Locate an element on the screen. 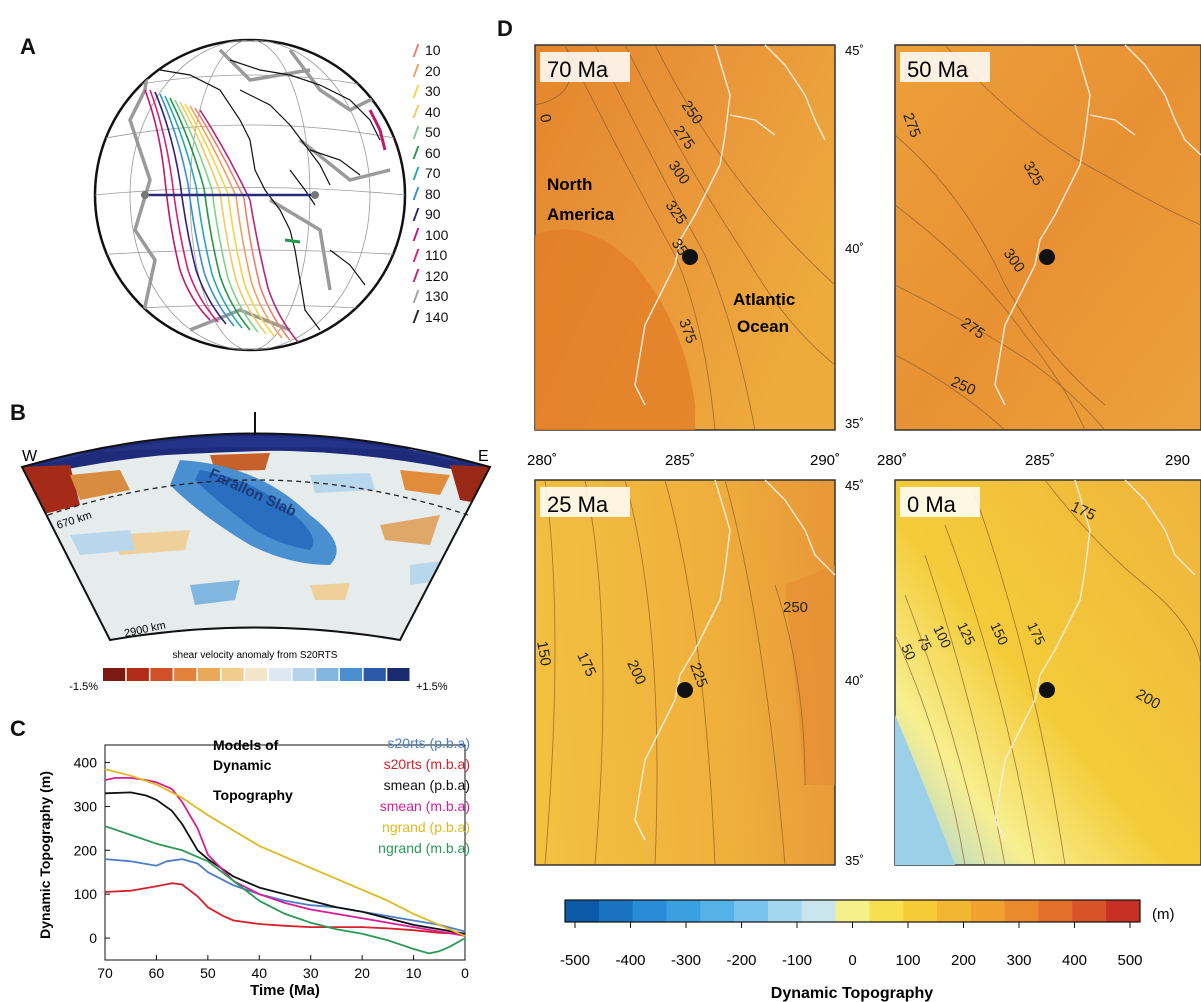 The height and width of the screenshot is (1002, 1201). age-legend-label: 60 is located at coordinates (433, 152).